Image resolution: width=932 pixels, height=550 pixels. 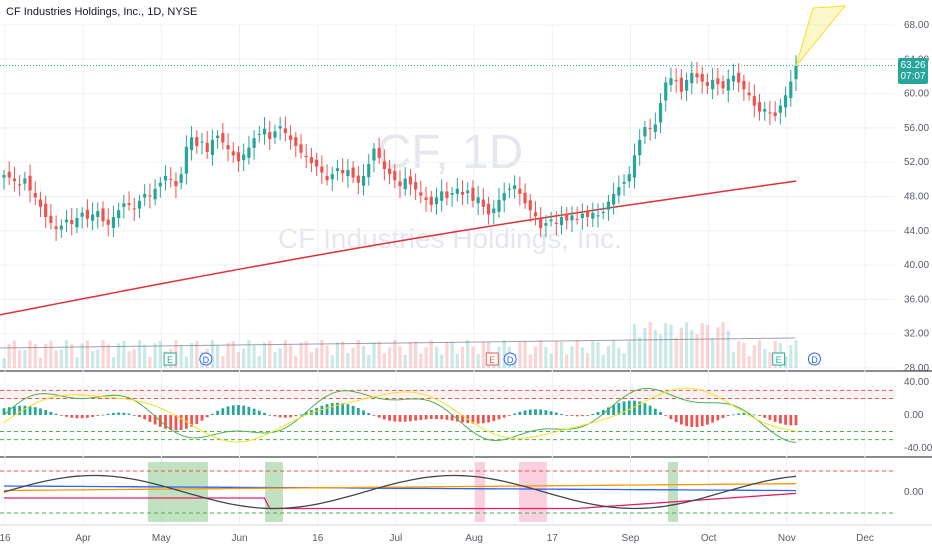 I want to click on price-tick-label: 32.00, so click(x=916, y=334).